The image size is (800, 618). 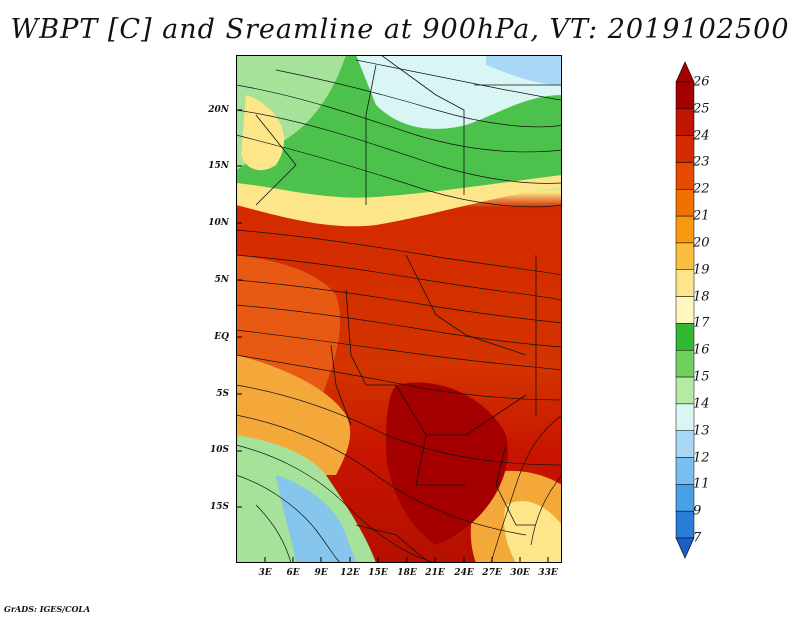 What do you see at coordinates (316, 519) in the screenshot?
I see `southwest-blue-region` at bounding box center [316, 519].